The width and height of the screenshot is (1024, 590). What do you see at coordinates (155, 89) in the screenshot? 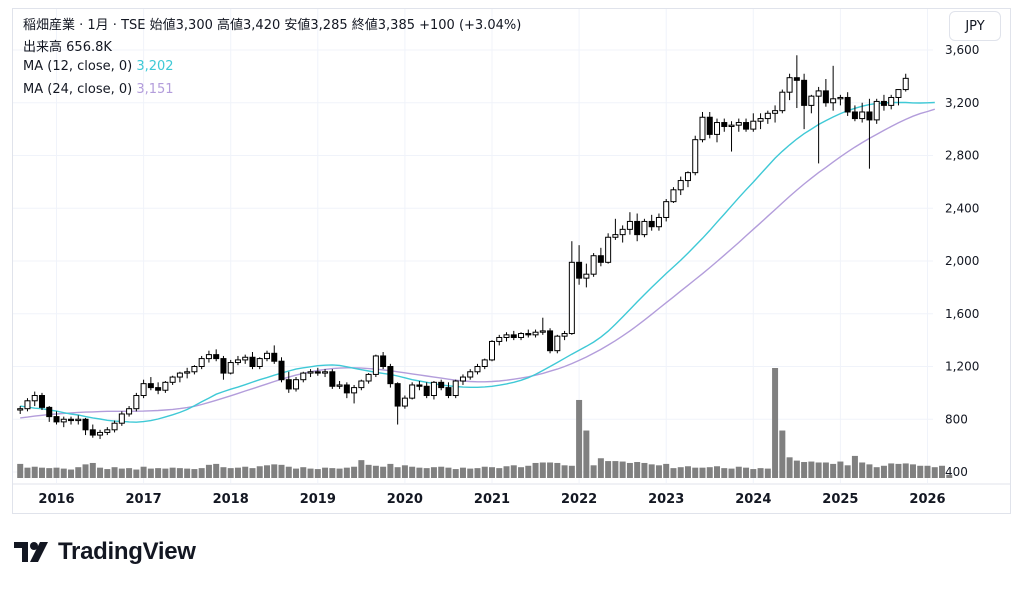
I see `ma24-value: 3,151` at bounding box center [155, 89].